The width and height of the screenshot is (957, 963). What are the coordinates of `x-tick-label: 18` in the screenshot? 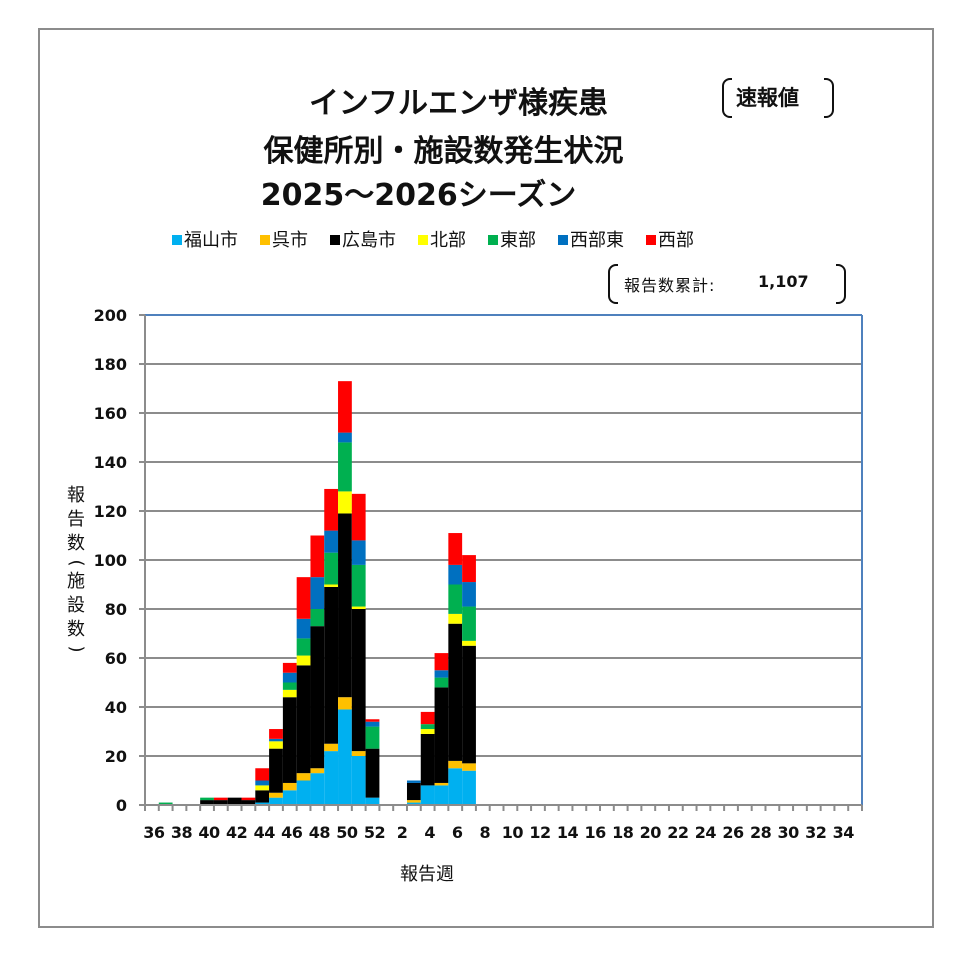 It's located at (623, 832).